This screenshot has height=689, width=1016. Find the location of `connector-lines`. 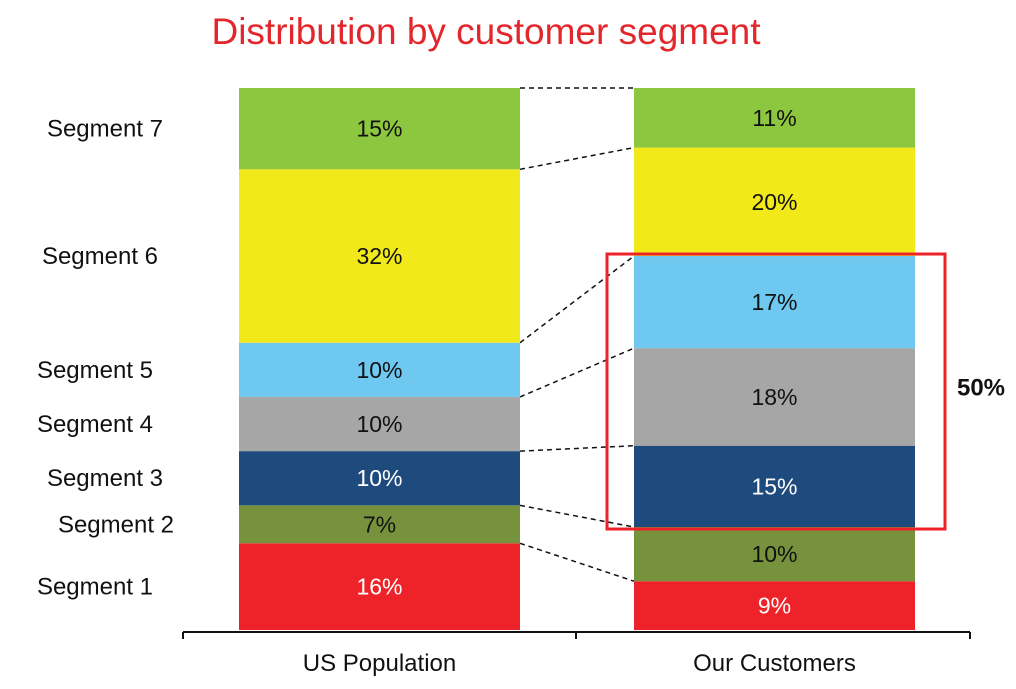

connector-lines is located at coordinates (577, 334).